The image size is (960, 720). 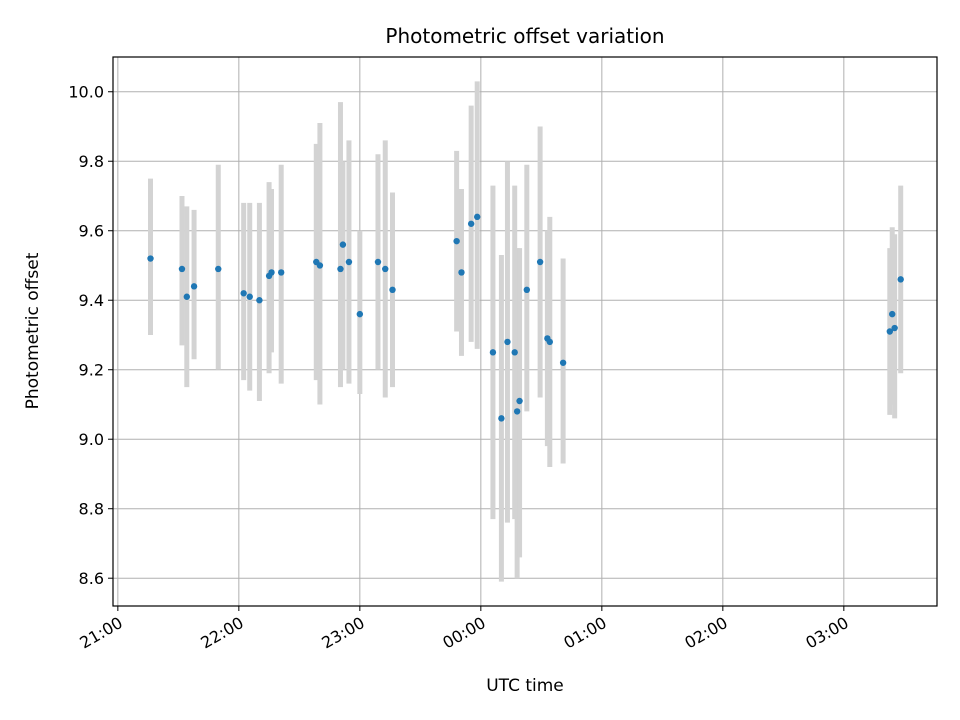 What do you see at coordinates (91, 509) in the screenshot?
I see `y-tick-label: 8.8` at bounding box center [91, 509].